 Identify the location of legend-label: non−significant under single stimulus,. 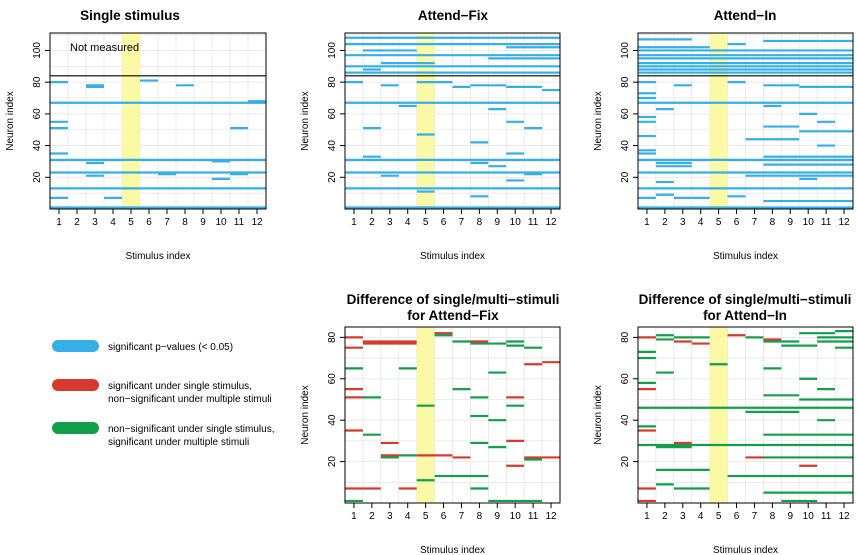
(191, 429).